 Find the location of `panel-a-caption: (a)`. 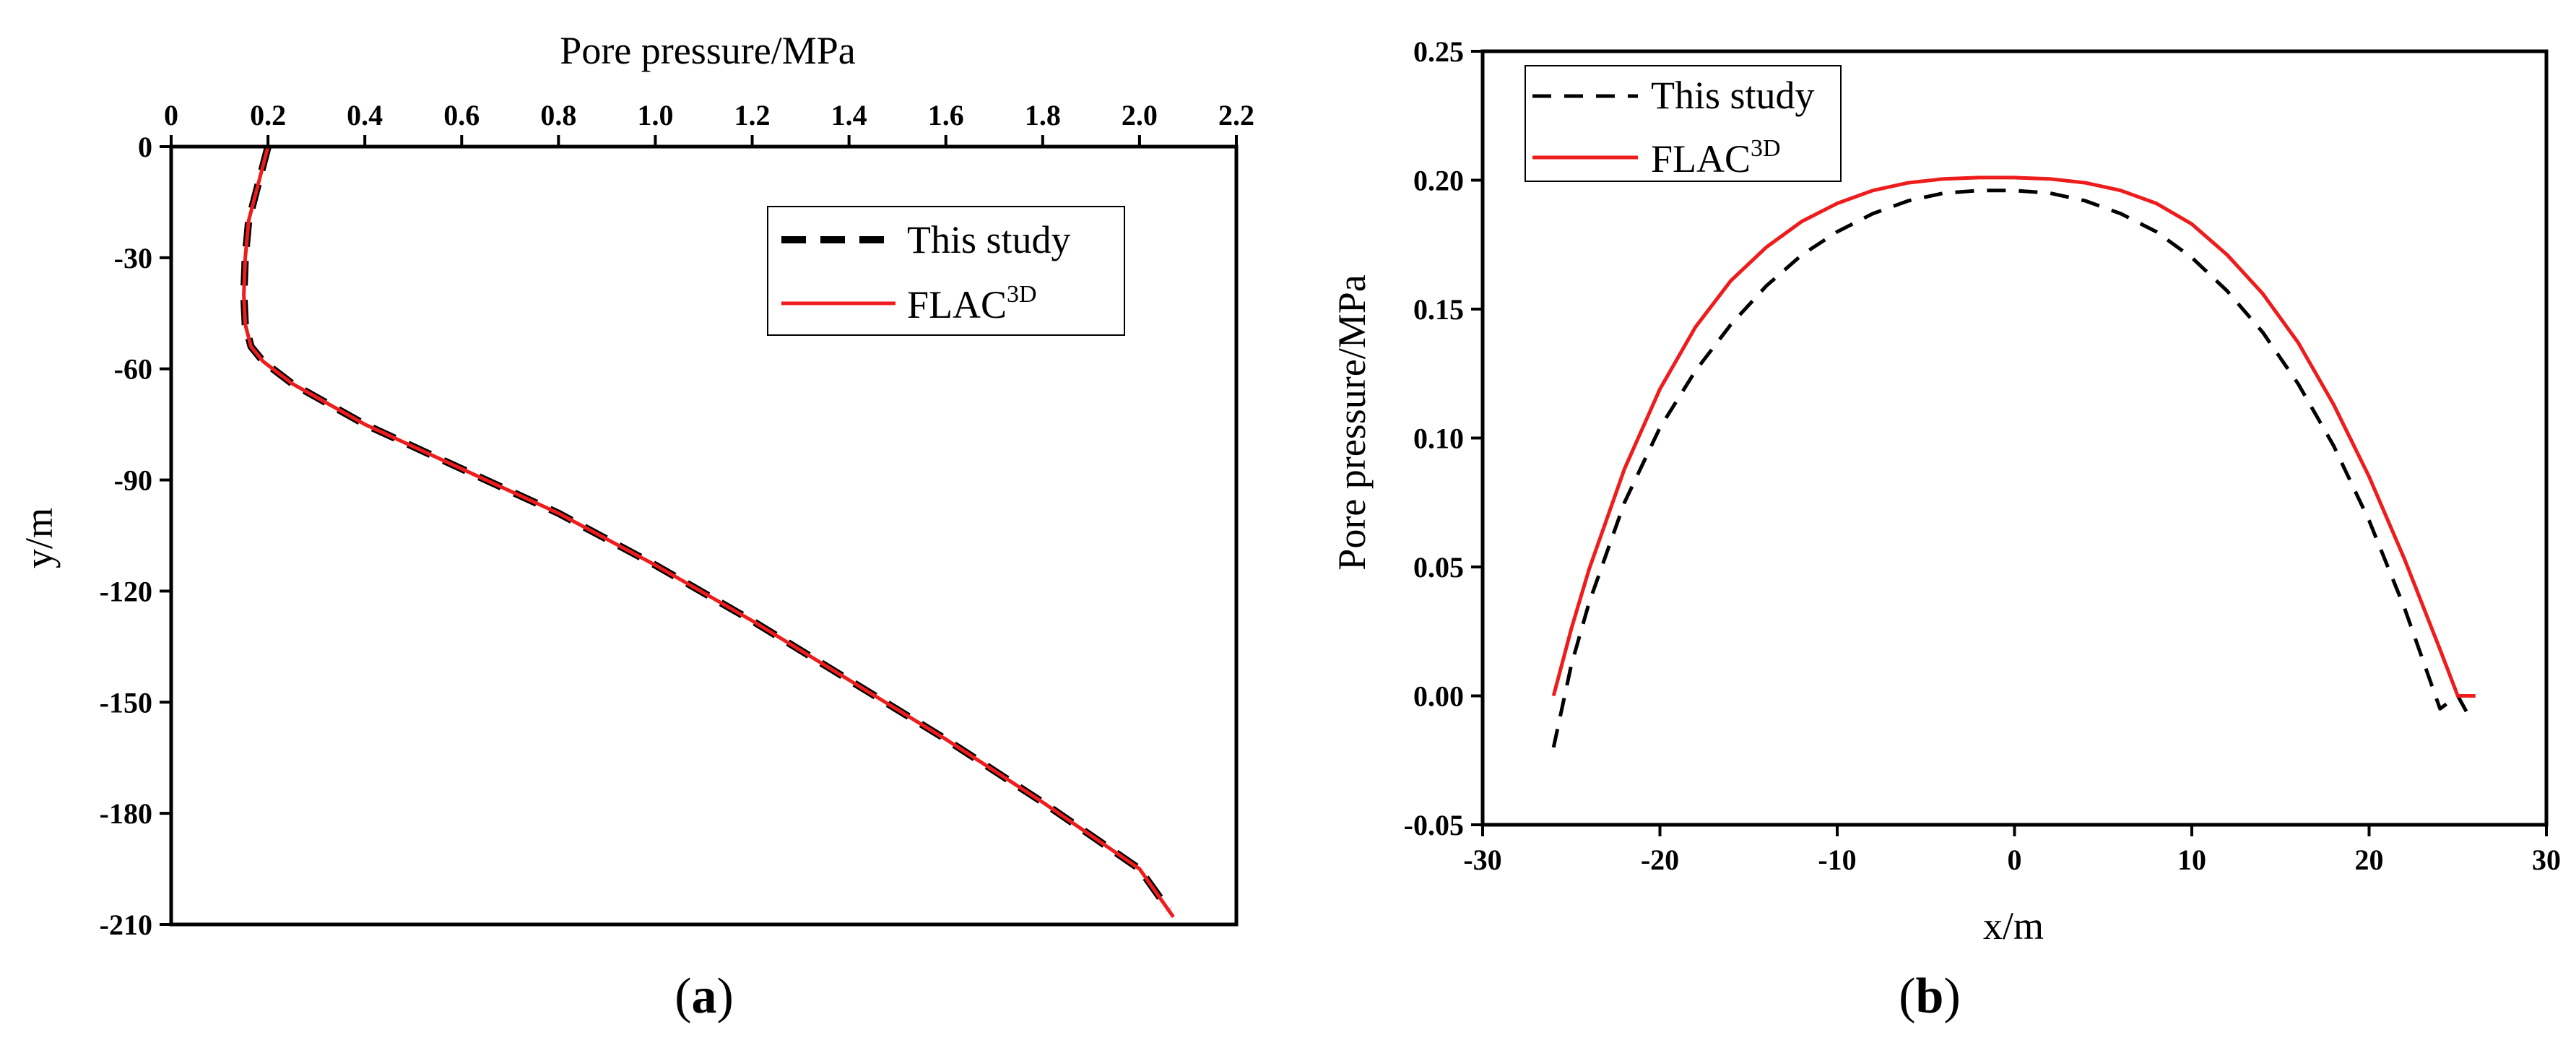

panel-a-caption: (a) is located at coordinates (704, 996).